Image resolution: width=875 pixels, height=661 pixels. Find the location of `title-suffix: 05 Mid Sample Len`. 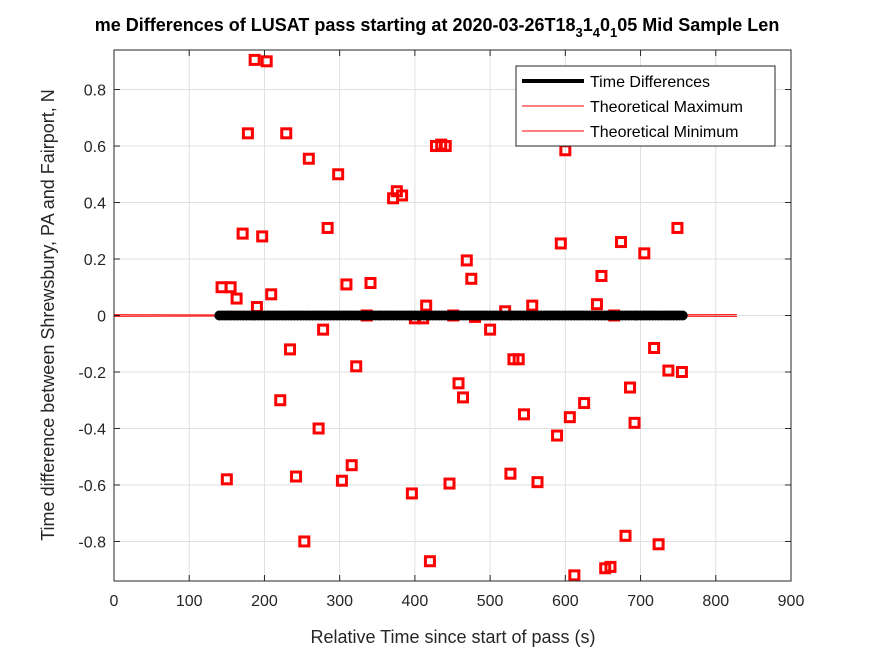

title-suffix: 05 Mid Sample Len is located at coordinates (698, 25).